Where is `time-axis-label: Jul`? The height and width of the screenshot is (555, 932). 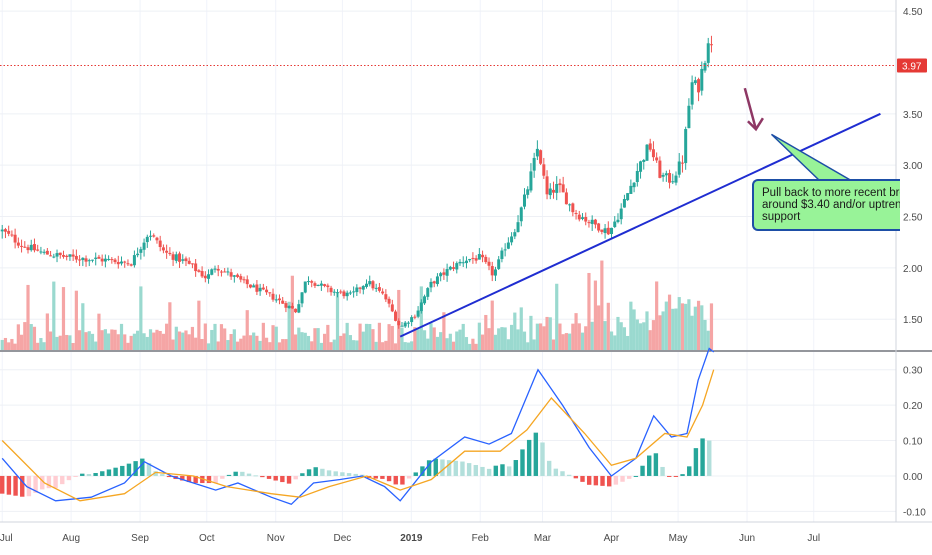
time-axis-label: Jul is located at coordinates (6, 538).